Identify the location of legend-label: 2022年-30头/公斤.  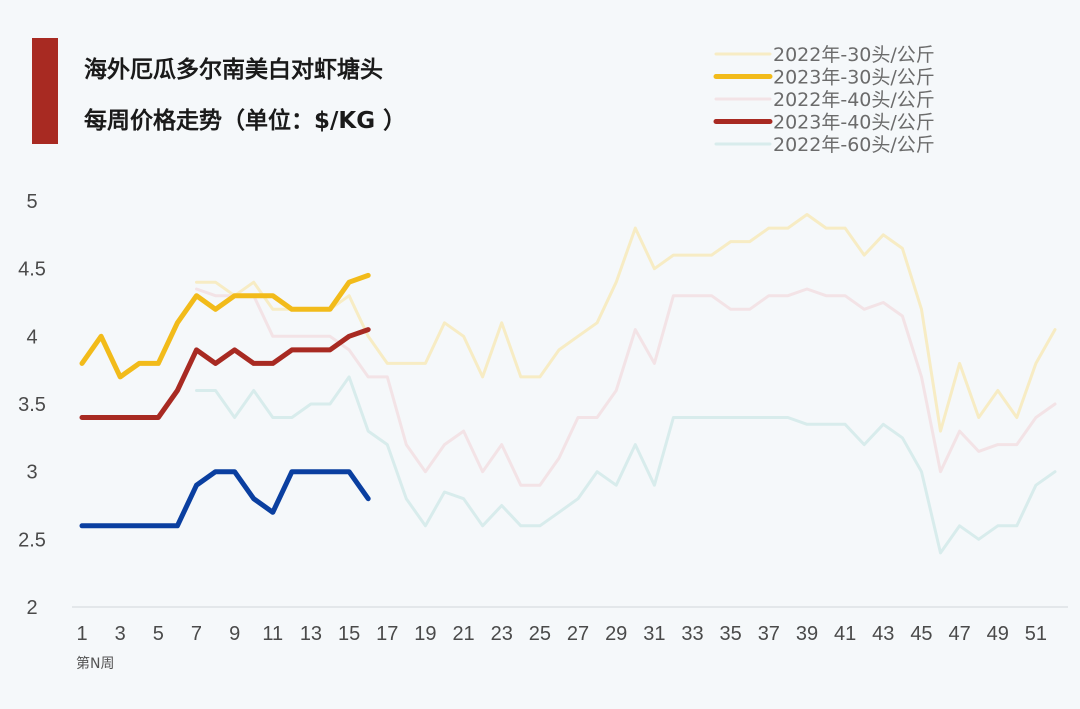
(854, 55).